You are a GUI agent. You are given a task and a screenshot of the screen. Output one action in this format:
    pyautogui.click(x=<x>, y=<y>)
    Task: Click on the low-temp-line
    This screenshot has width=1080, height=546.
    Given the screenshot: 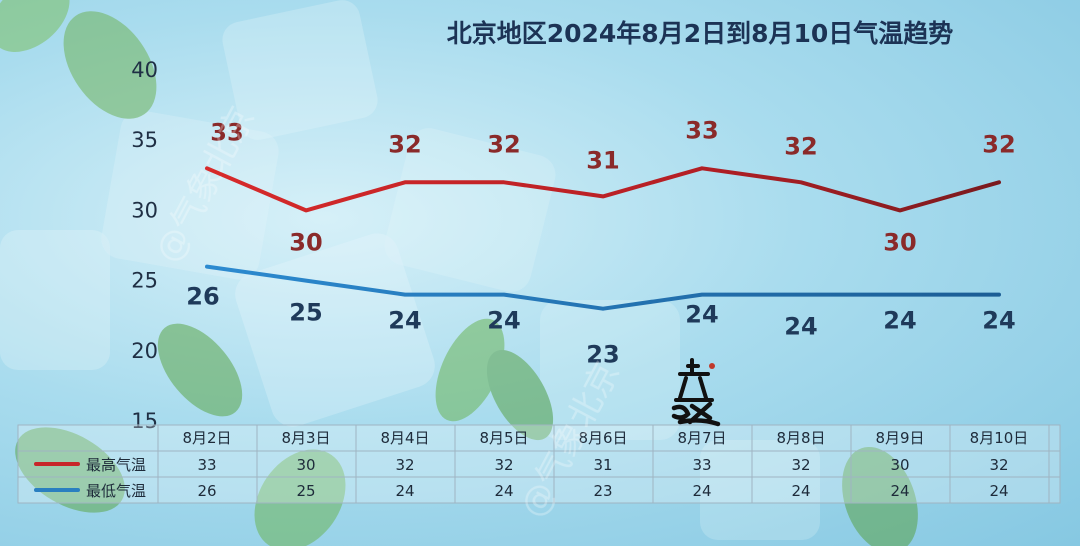 What is the action you would take?
    pyautogui.click(x=603, y=287)
    